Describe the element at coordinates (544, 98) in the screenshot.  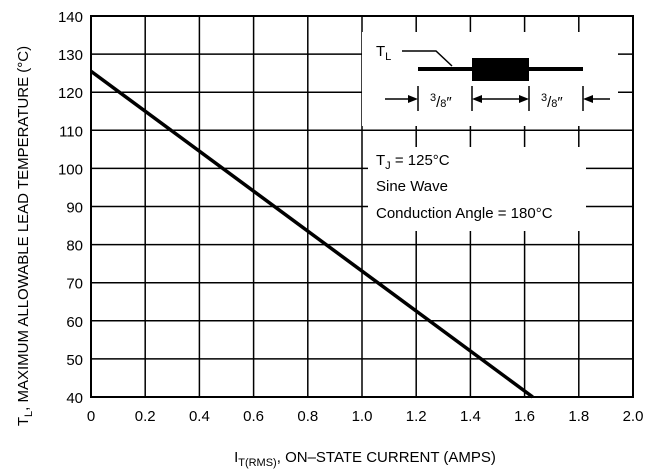
I see `dim-right-num: 3` at that location.